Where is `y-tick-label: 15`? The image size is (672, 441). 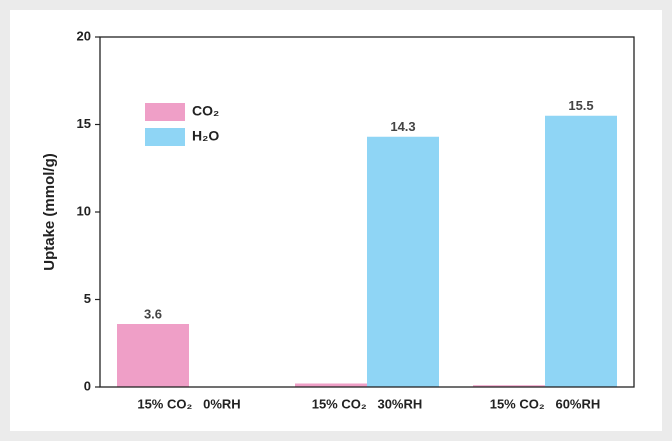
y-tick-label: 15 is located at coordinates (84, 123).